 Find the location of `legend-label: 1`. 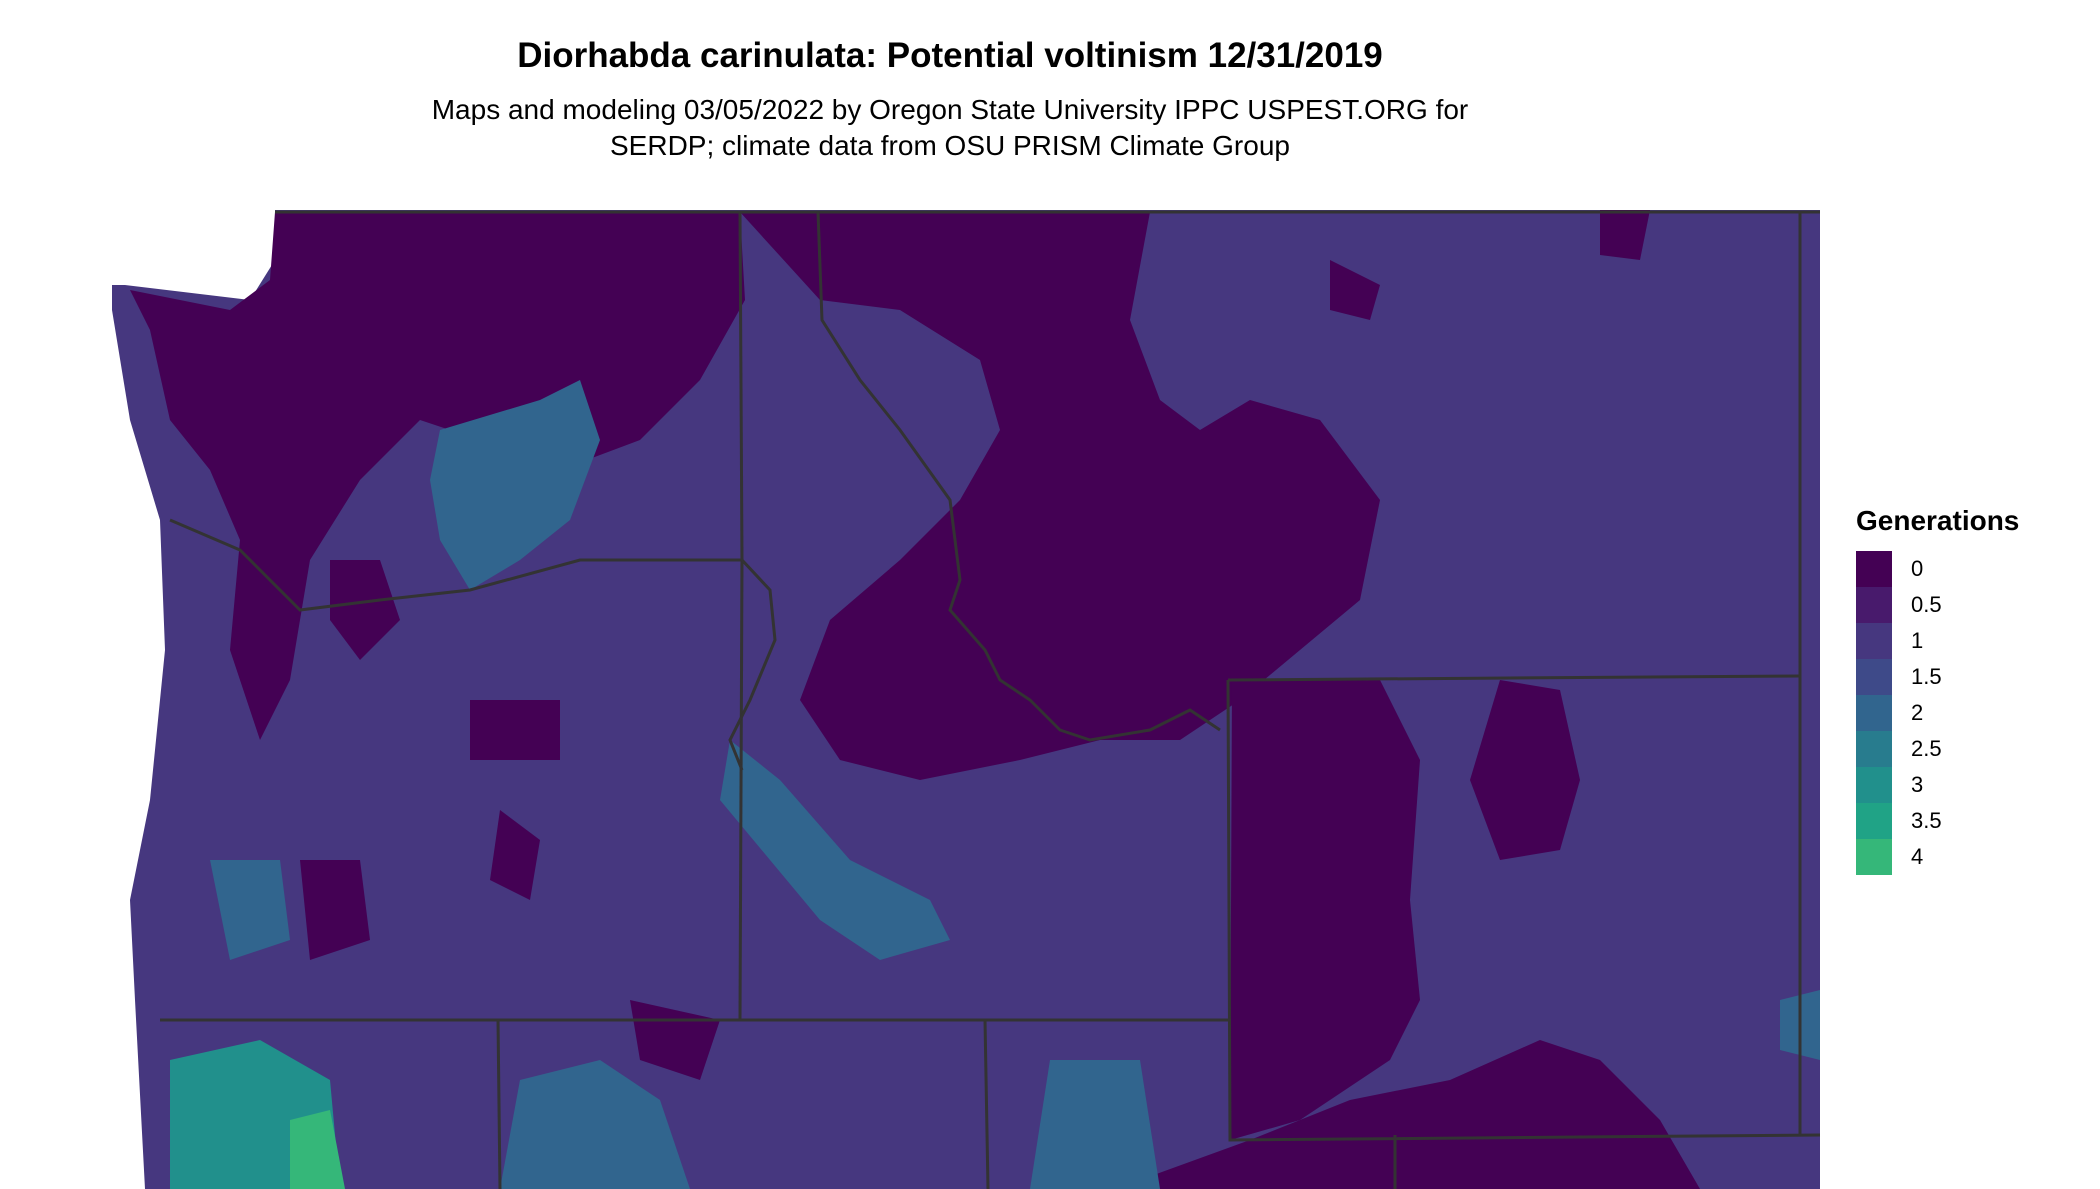

legend-label: 1 is located at coordinates (1917, 640).